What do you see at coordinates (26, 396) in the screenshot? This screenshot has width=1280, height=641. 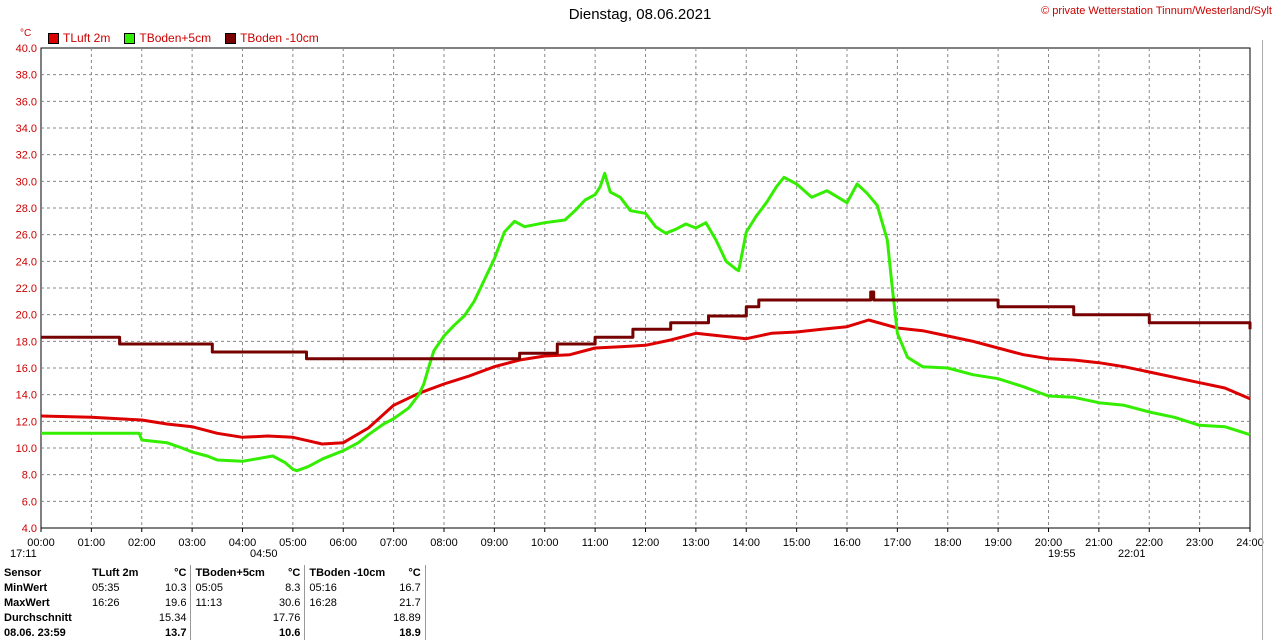 I see `y-tick-label: 14.0` at bounding box center [26, 396].